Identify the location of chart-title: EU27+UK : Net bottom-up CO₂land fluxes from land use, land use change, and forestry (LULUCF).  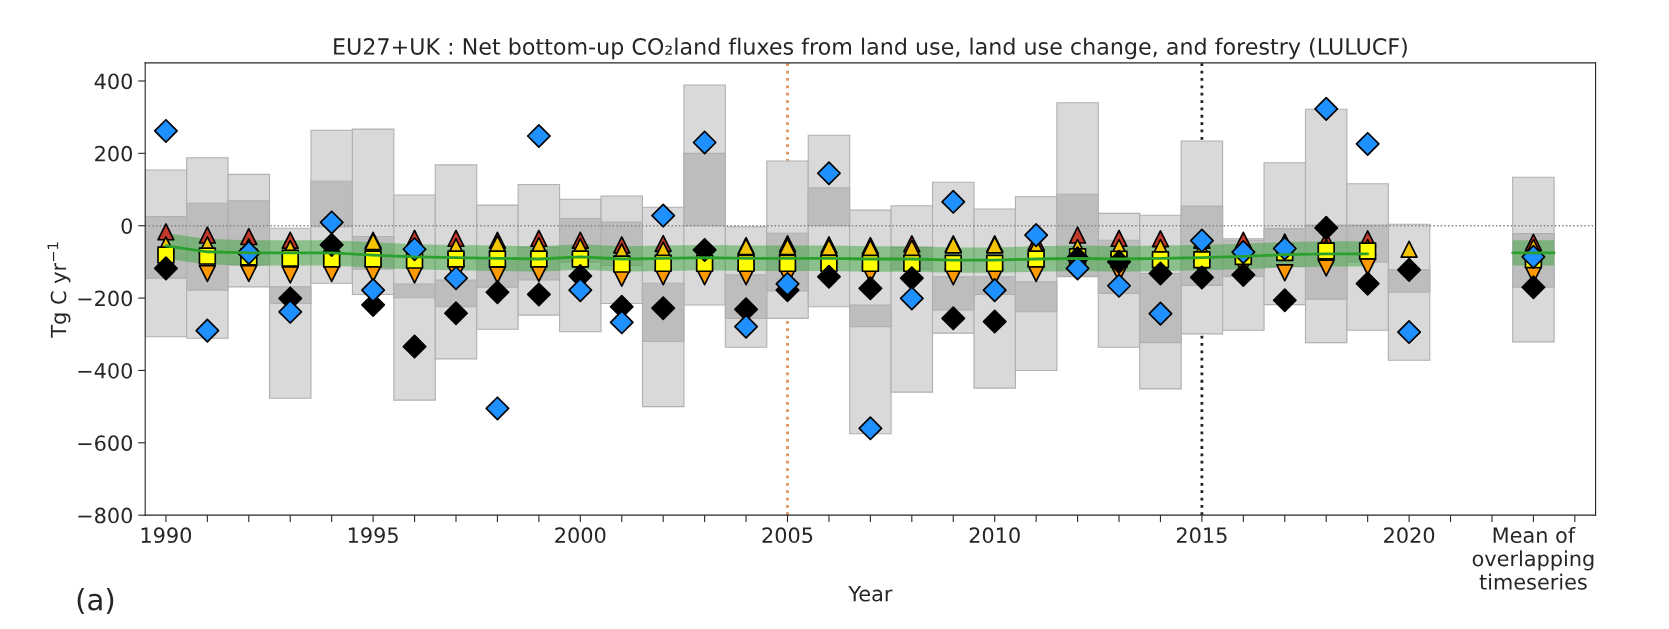
(870, 48).